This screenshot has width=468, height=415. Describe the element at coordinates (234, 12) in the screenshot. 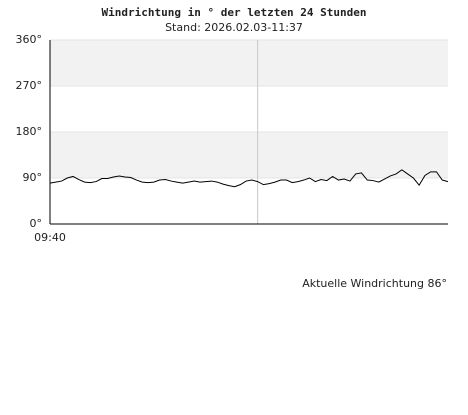

I see `chart-title: Windrichtung in ° der letzten 24 Stunden` at that location.